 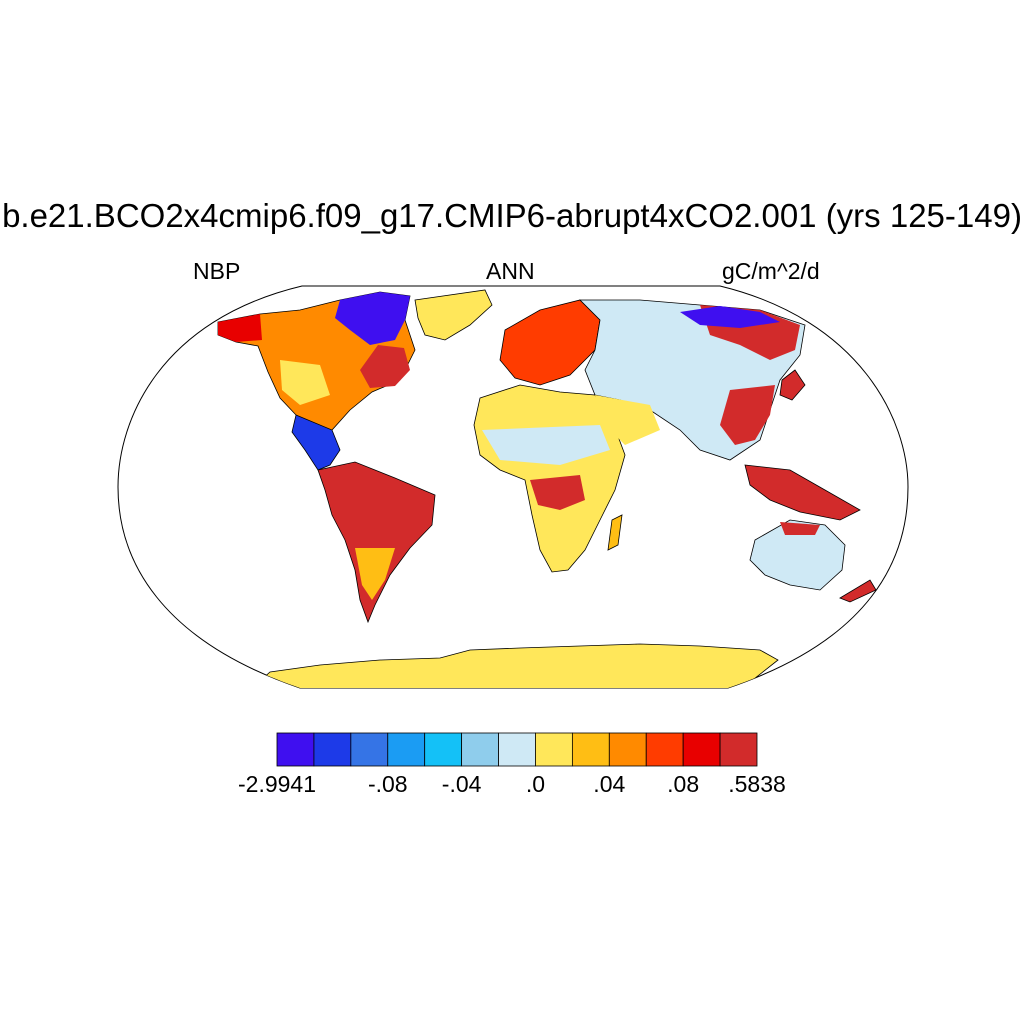 I want to click on season-label: ANN, so click(x=510, y=271).